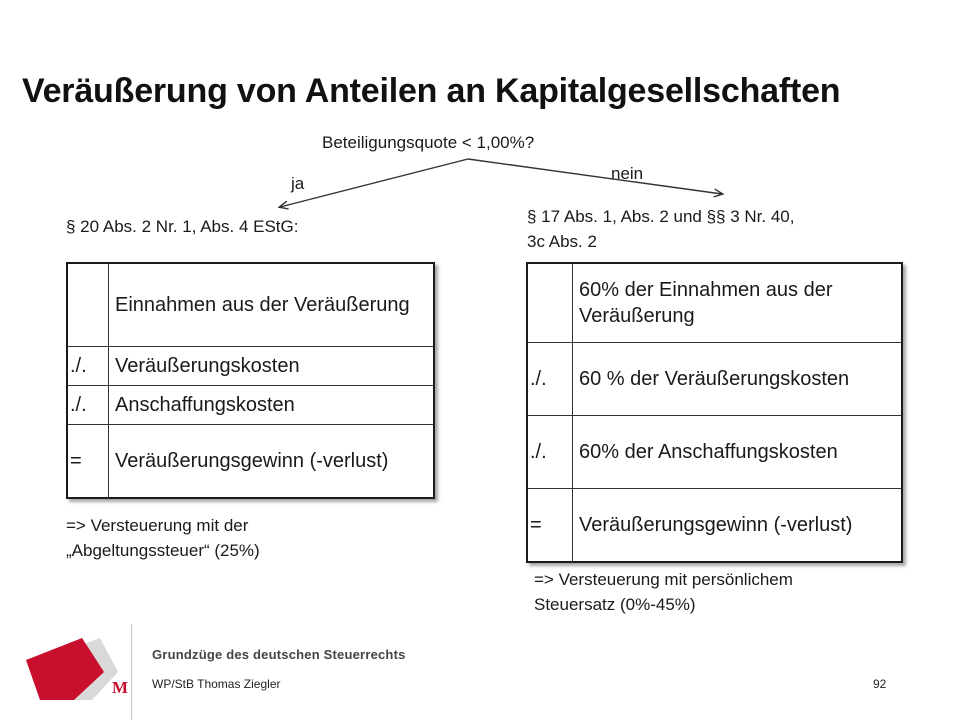  Describe the element at coordinates (615, 604) in the screenshot. I see `result-note-right-line2: Steuersatz (0%-45%)` at that location.